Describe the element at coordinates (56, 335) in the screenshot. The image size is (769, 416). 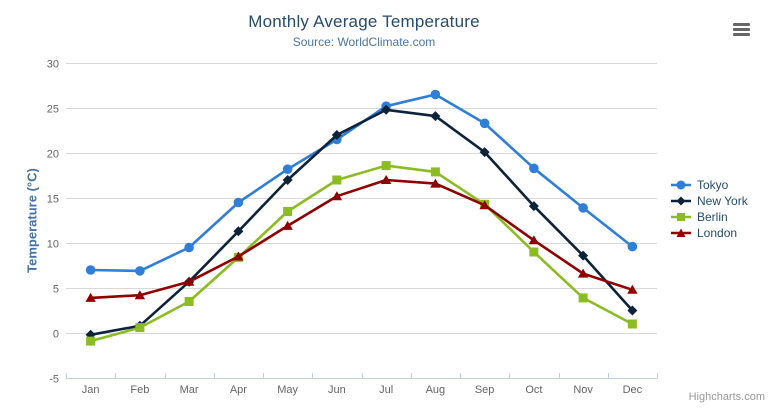
I see `y-tick-label: 0` at that location.